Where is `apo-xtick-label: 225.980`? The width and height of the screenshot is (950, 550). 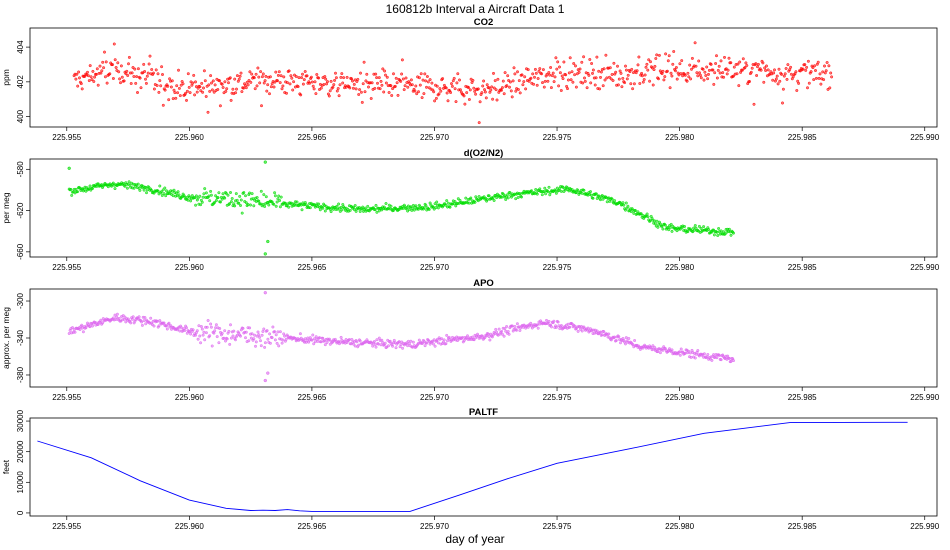
apo-xtick-label: 225.980 is located at coordinates (679, 397).